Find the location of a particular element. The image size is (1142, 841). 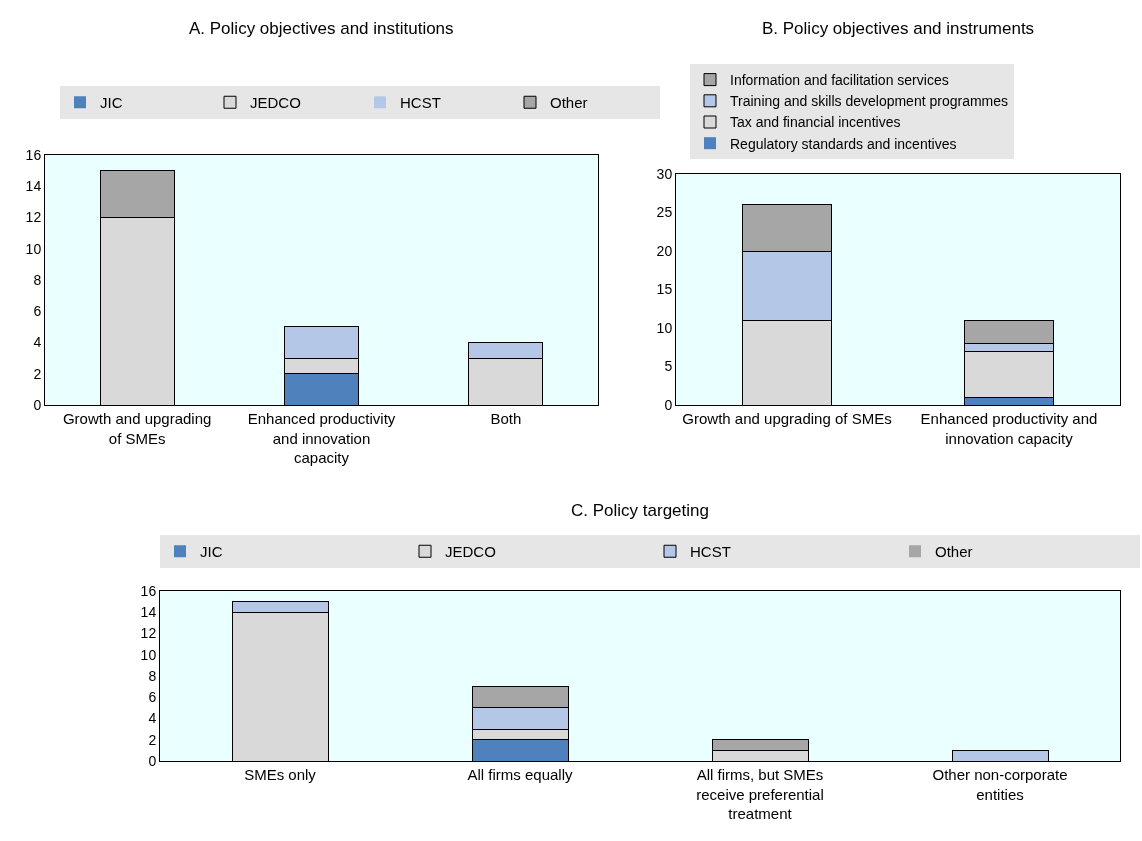

y-tick-label: 20 is located at coordinates (664, 250).